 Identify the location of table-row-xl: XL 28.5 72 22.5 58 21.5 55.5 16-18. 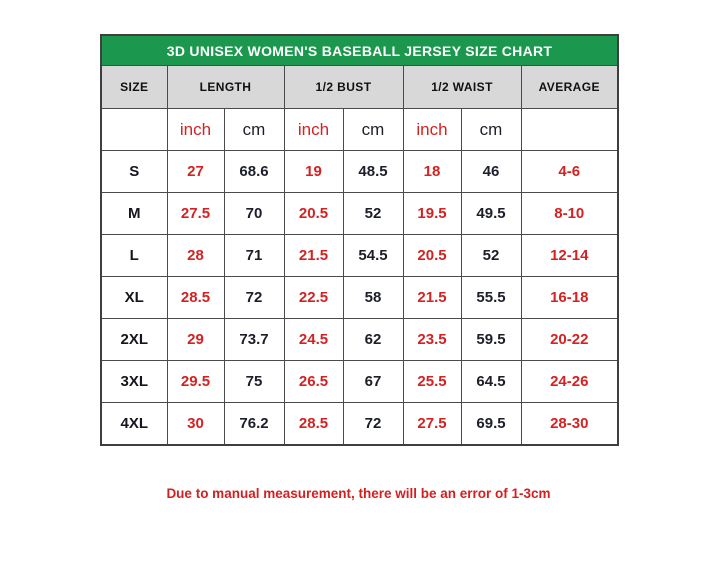
(359, 297).